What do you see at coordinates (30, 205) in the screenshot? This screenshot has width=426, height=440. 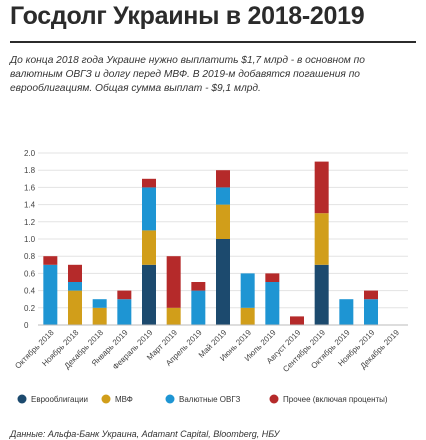 I see `y-tick-label: 1.4` at bounding box center [30, 205].